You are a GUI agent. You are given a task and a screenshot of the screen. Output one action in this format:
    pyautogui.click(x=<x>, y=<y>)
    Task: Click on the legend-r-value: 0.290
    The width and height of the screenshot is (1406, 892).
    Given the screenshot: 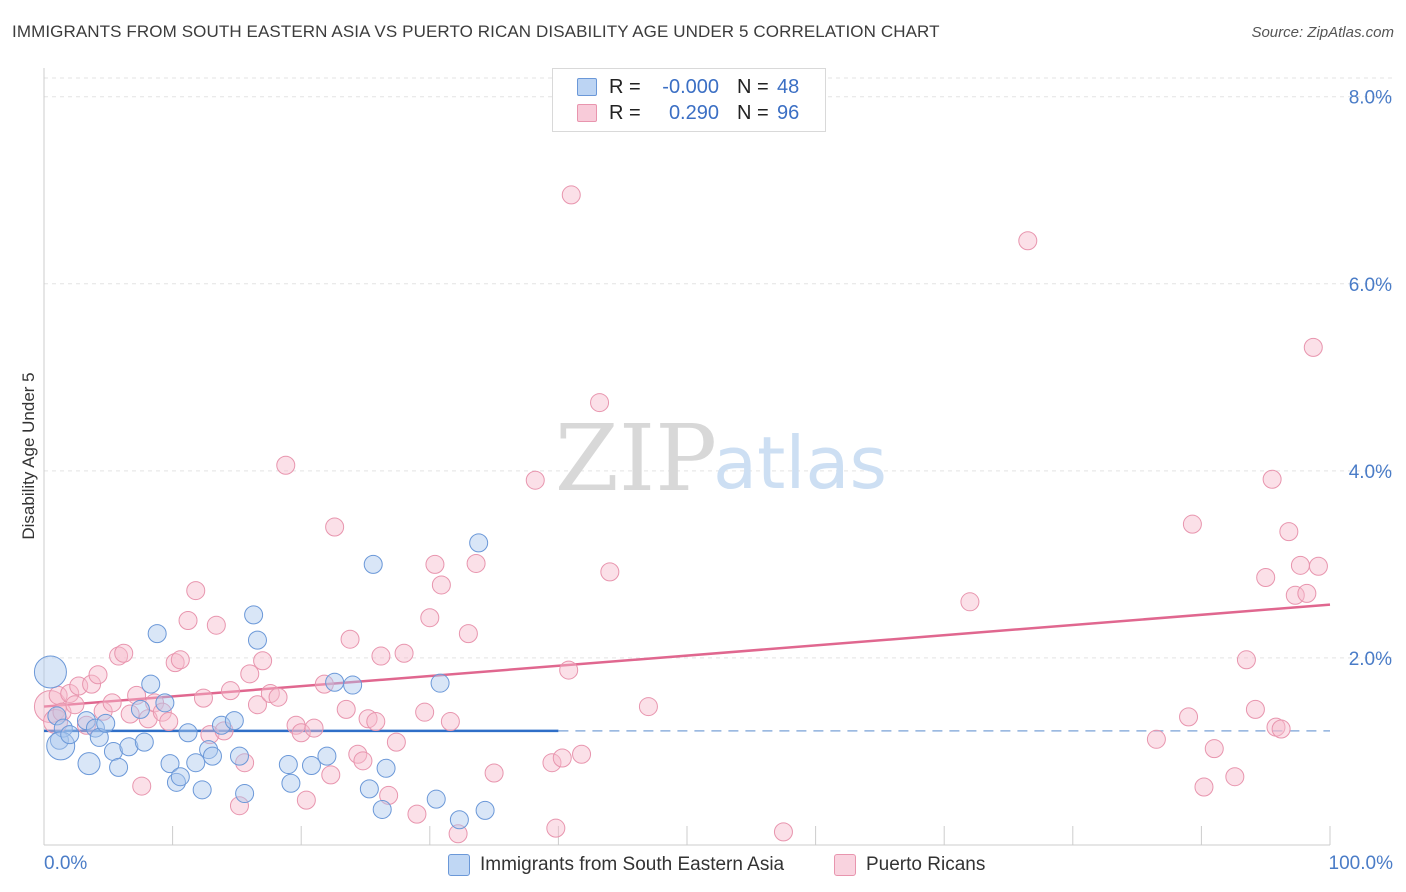 What is the action you would take?
    pyautogui.click(x=693, y=112)
    